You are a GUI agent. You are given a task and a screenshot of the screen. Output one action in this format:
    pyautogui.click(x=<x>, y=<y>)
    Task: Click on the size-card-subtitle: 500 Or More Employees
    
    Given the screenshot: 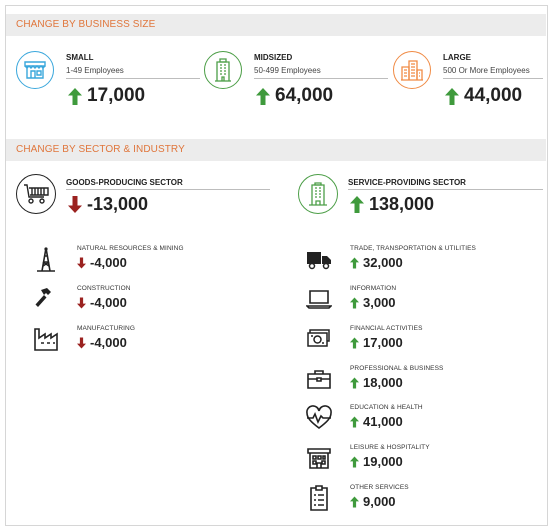 What is the action you would take?
    pyautogui.click(x=486, y=70)
    